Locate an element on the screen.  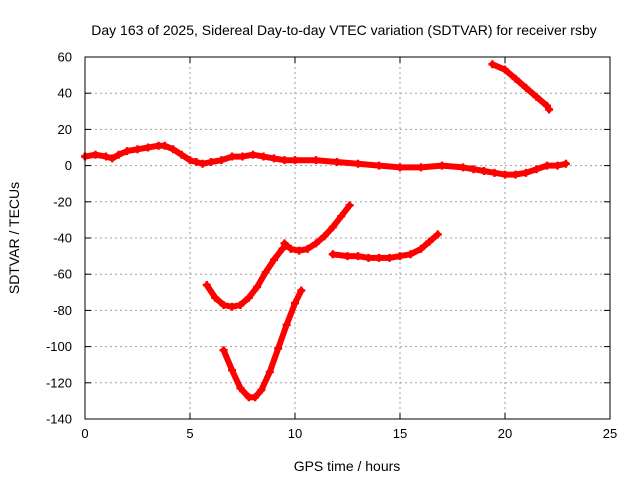
y-tick-label: -60 is located at coordinates (62, 274).